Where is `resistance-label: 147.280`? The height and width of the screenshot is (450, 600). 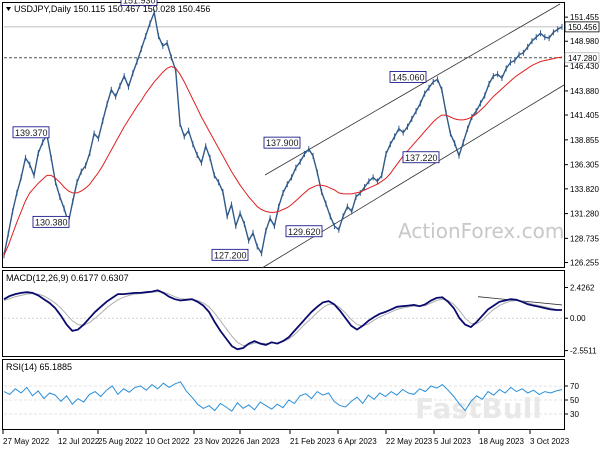 resistance-label: 147.280 is located at coordinates (582, 58).